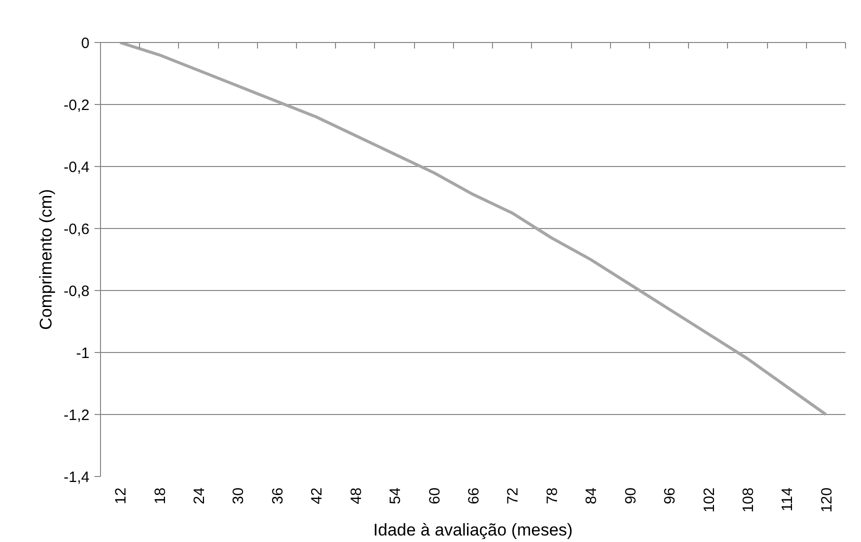 This screenshot has height=542, width=861. What do you see at coordinates (77, 229) in the screenshot?
I see `y-tick-label: -0,6` at bounding box center [77, 229].